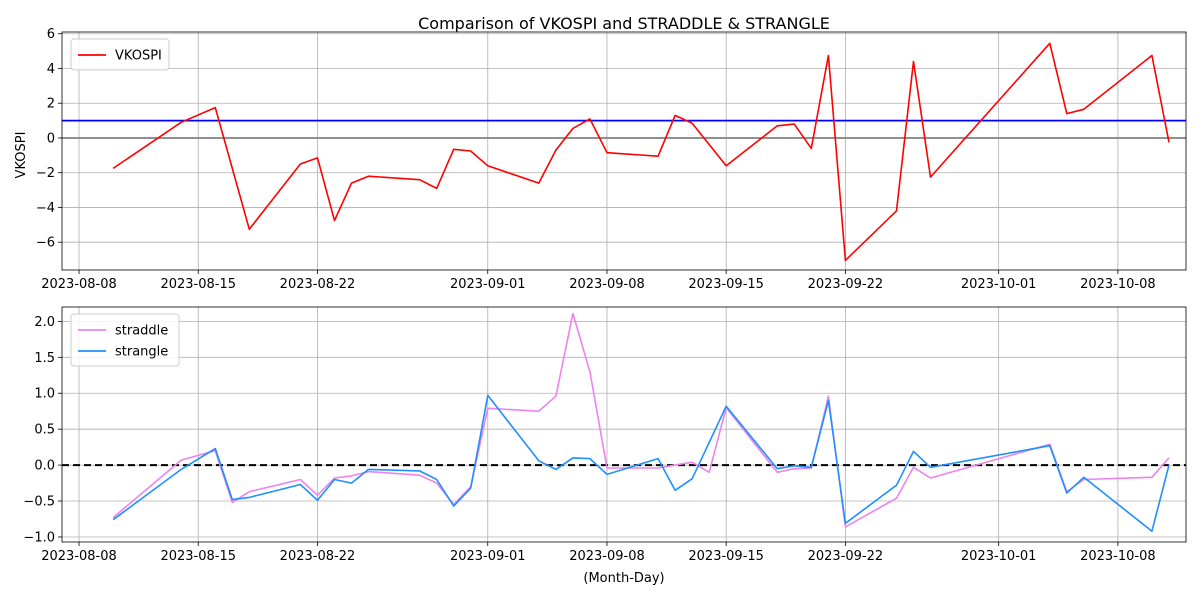  What do you see at coordinates (141, 352) in the screenshot?
I see `legend-label: strangle` at bounding box center [141, 352].